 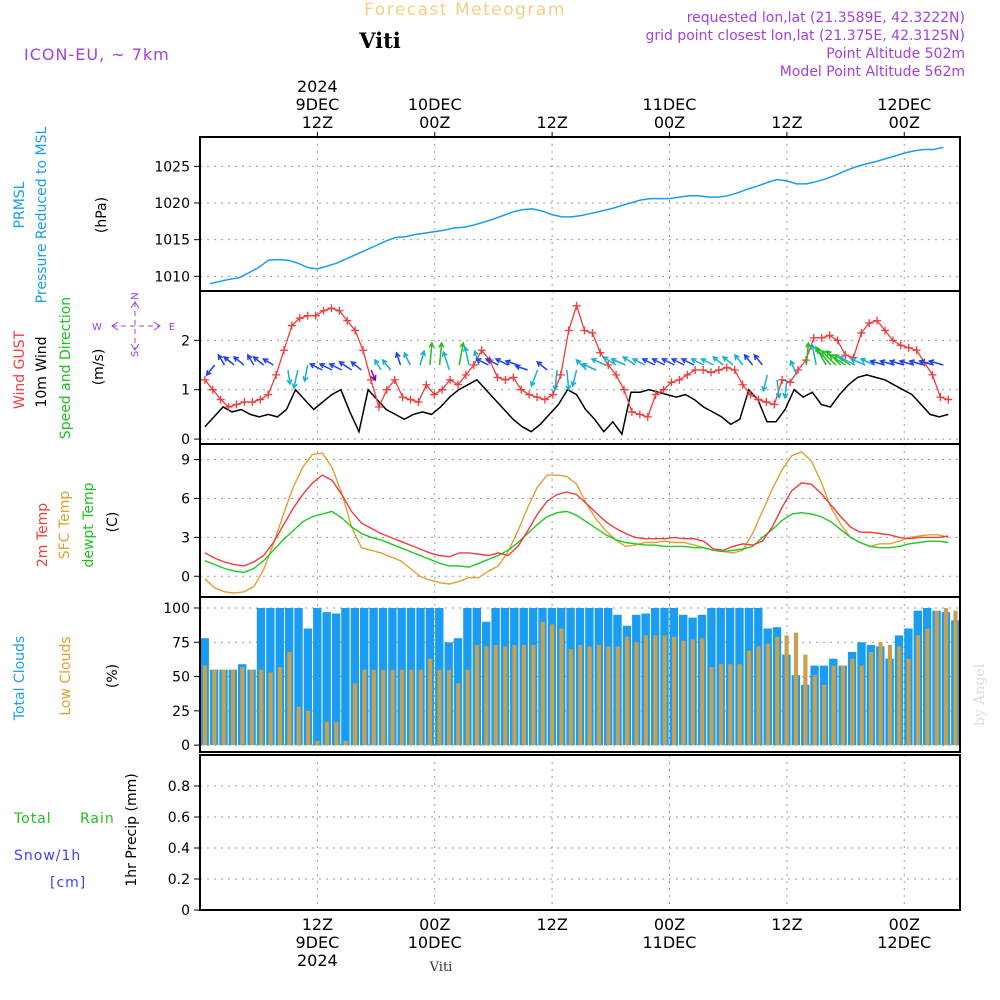 I want to click on top-time-label: 12Z, so click(x=551, y=122).